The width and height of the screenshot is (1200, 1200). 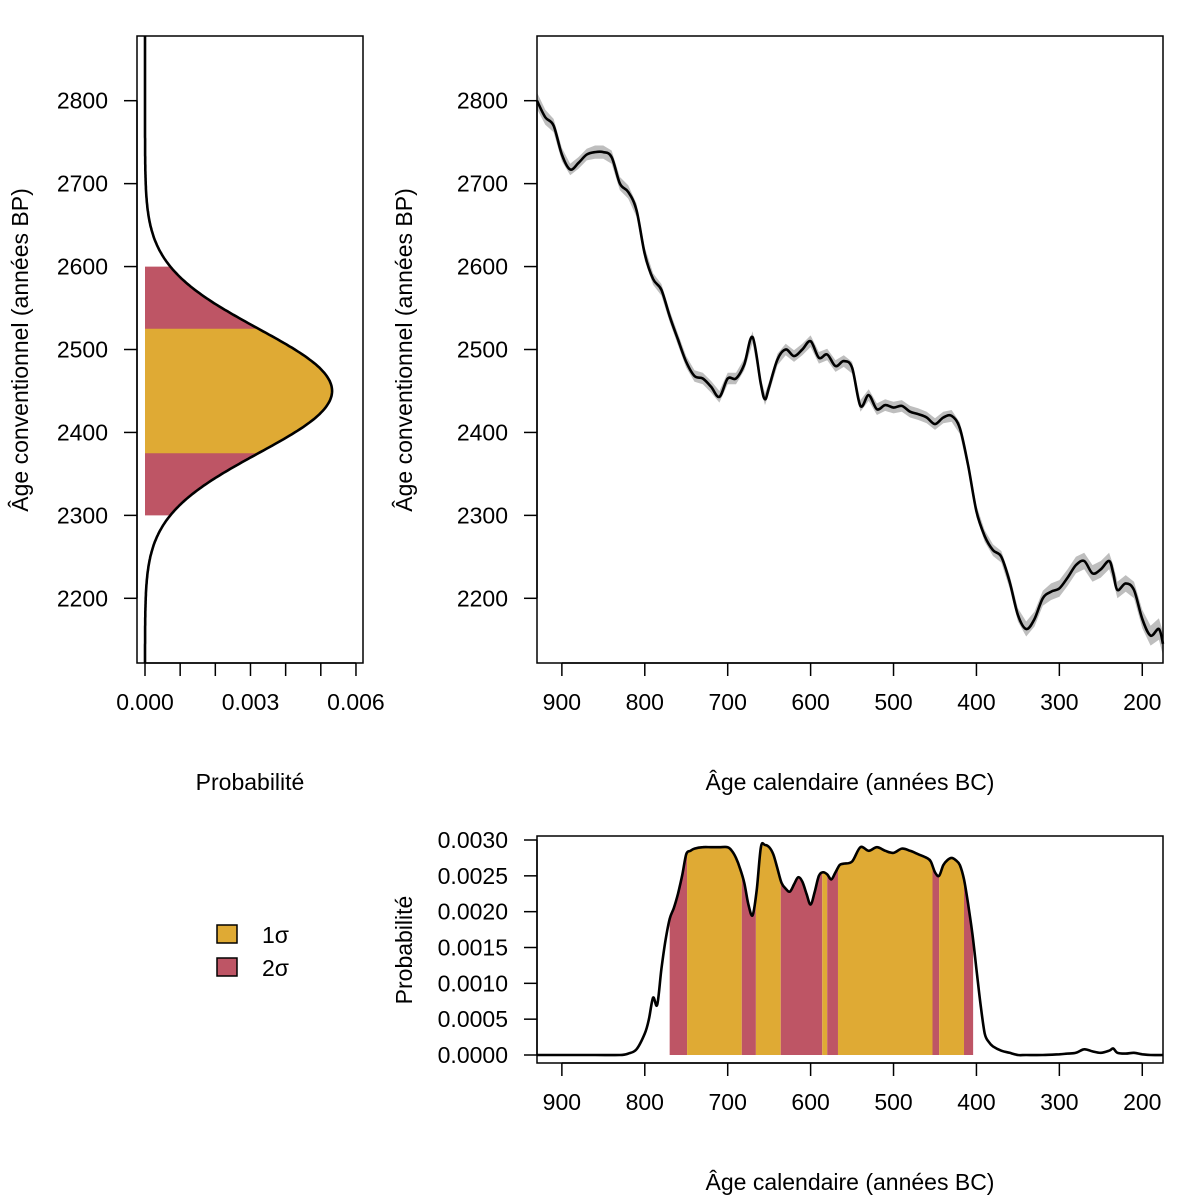 What do you see at coordinates (473, 948) in the screenshot?
I see `y-tick-label: 0.0015` at bounding box center [473, 948].